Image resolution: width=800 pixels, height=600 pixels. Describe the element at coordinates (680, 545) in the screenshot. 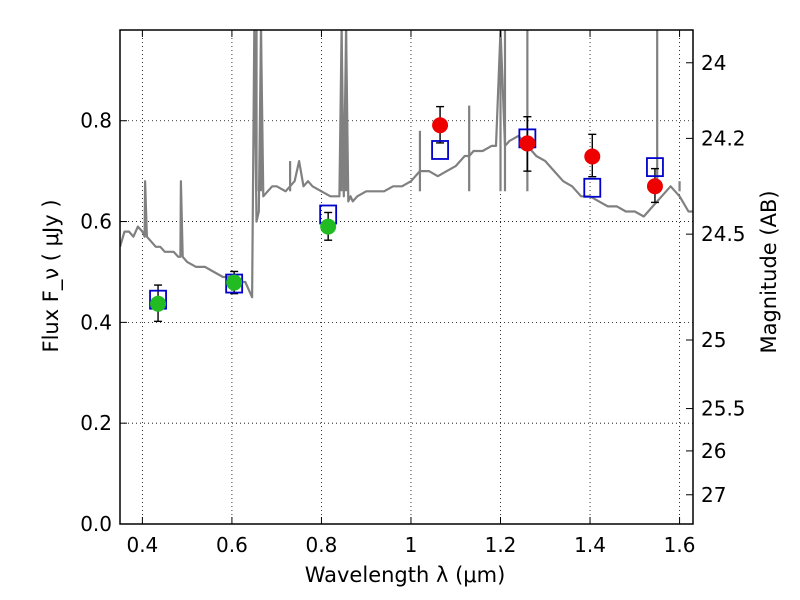

I see `x-tick-label: 1.6` at that location.